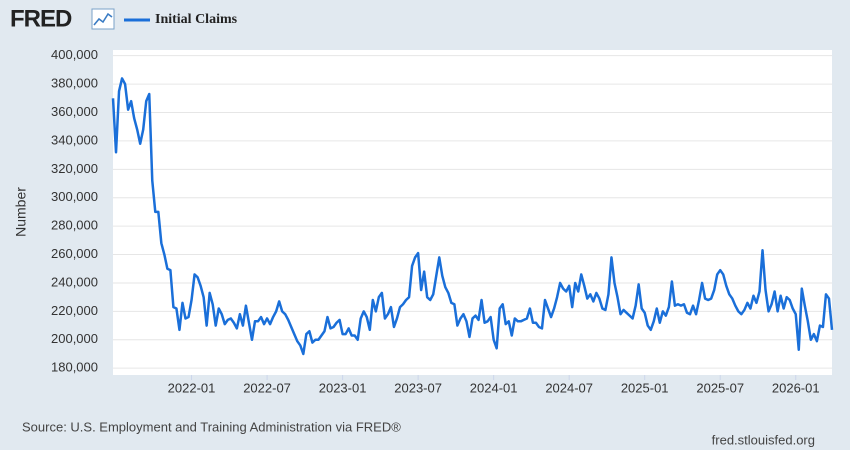  I want to click on y-tick-label: 240,000, so click(74, 281).